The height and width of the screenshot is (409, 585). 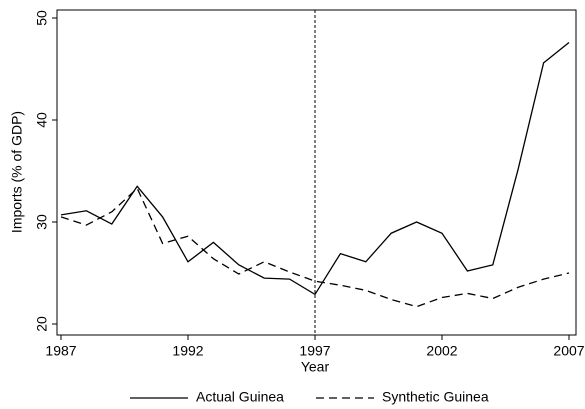 I want to click on y-axis-label: Imports (% of GDP), so click(x=17, y=172).